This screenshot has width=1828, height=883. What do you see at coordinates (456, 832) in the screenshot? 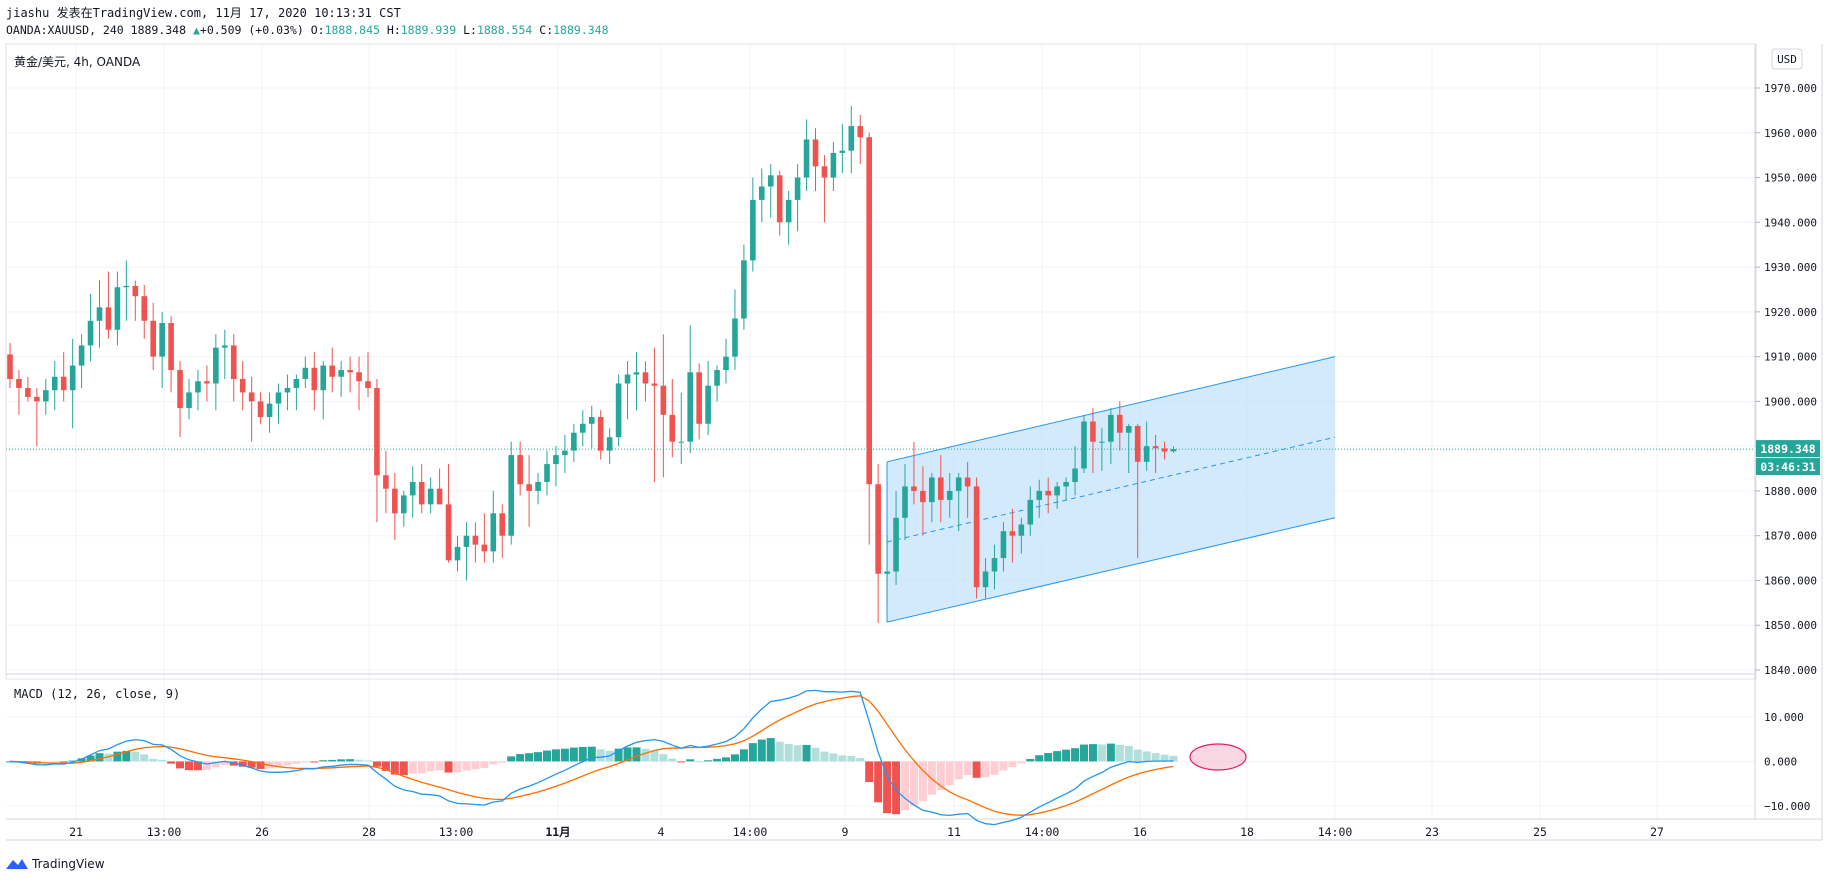
I see `time-tick-label: 13:00` at bounding box center [456, 832].